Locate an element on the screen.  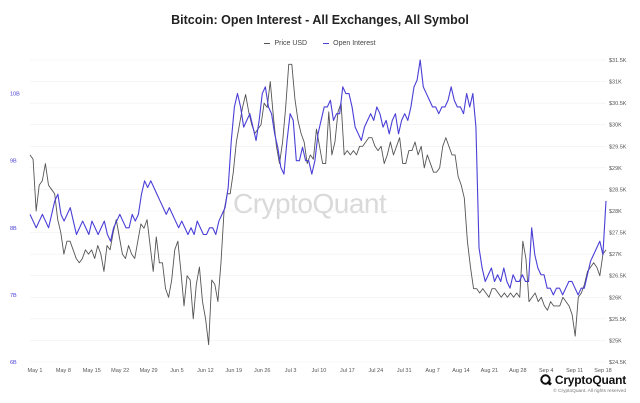
left-axis-tick-label: 7B is located at coordinates (13, 296).